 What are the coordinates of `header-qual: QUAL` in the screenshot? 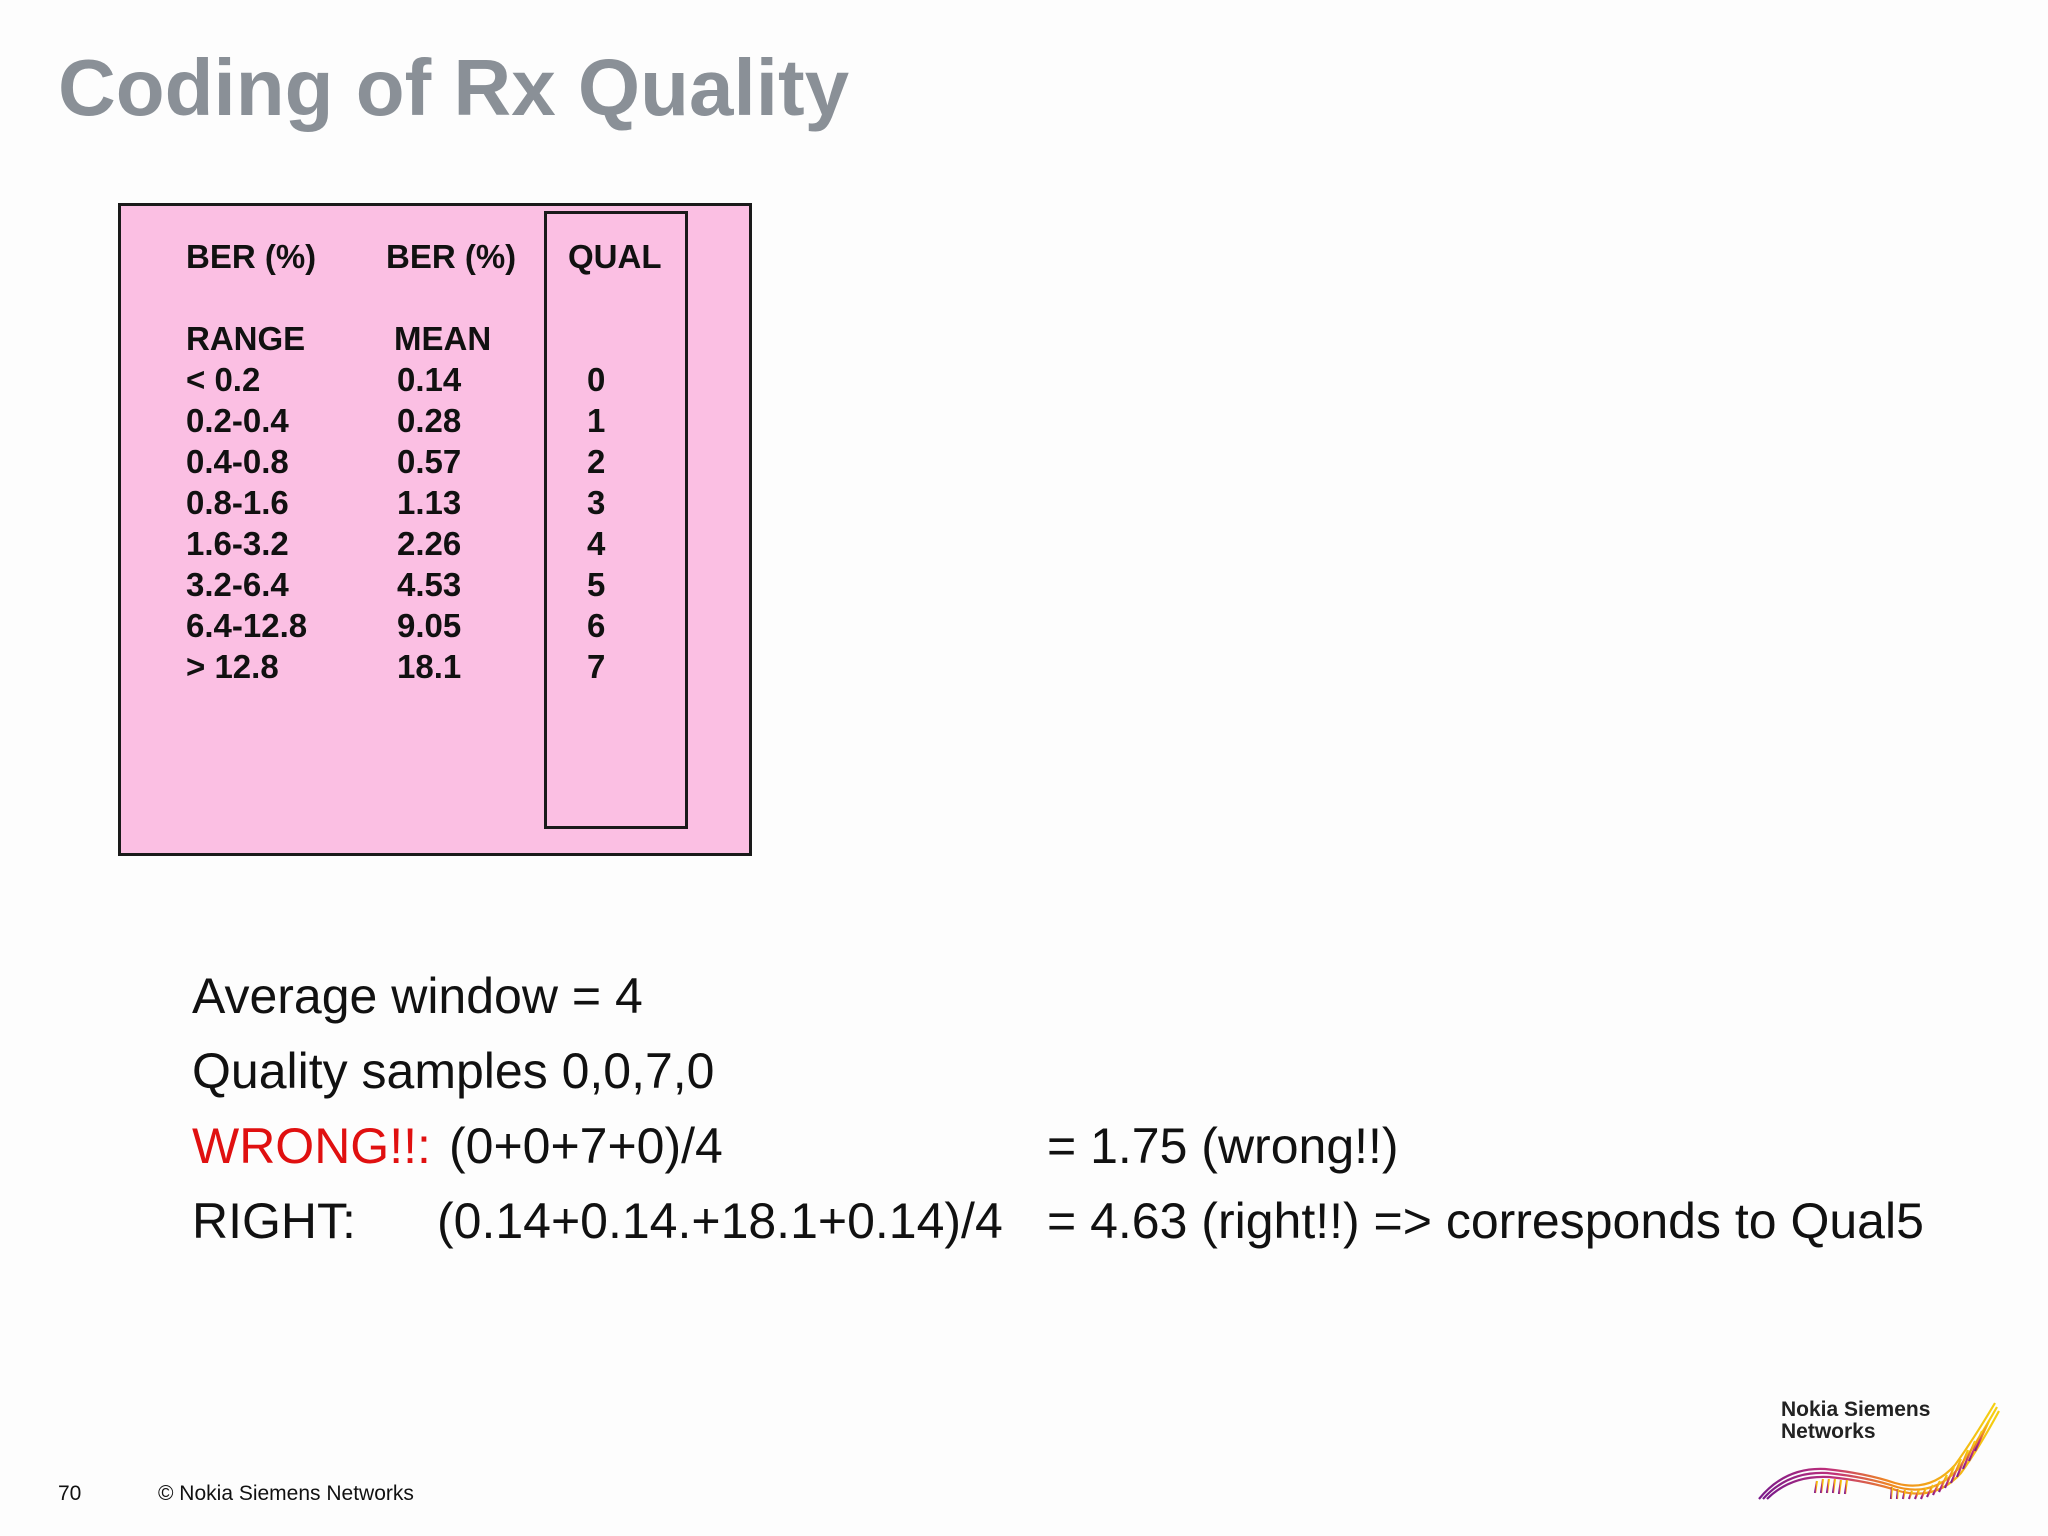 It's located at (615, 256).